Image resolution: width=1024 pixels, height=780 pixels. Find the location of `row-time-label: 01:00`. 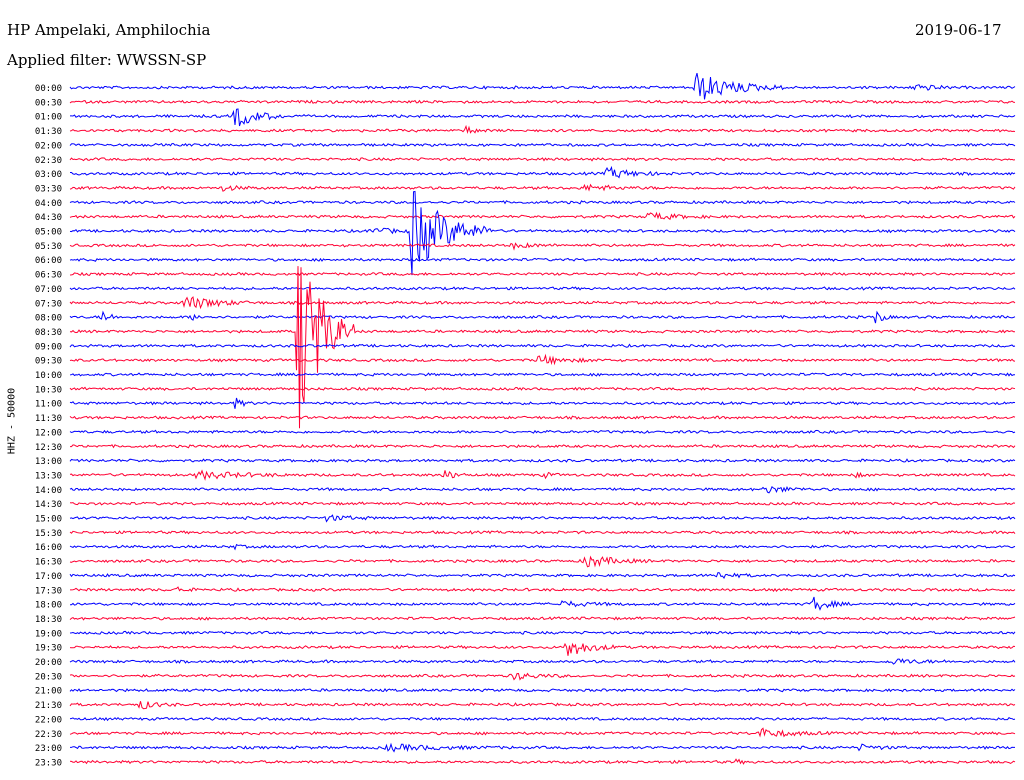

row-time-label: 01:00 is located at coordinates (48, 118).